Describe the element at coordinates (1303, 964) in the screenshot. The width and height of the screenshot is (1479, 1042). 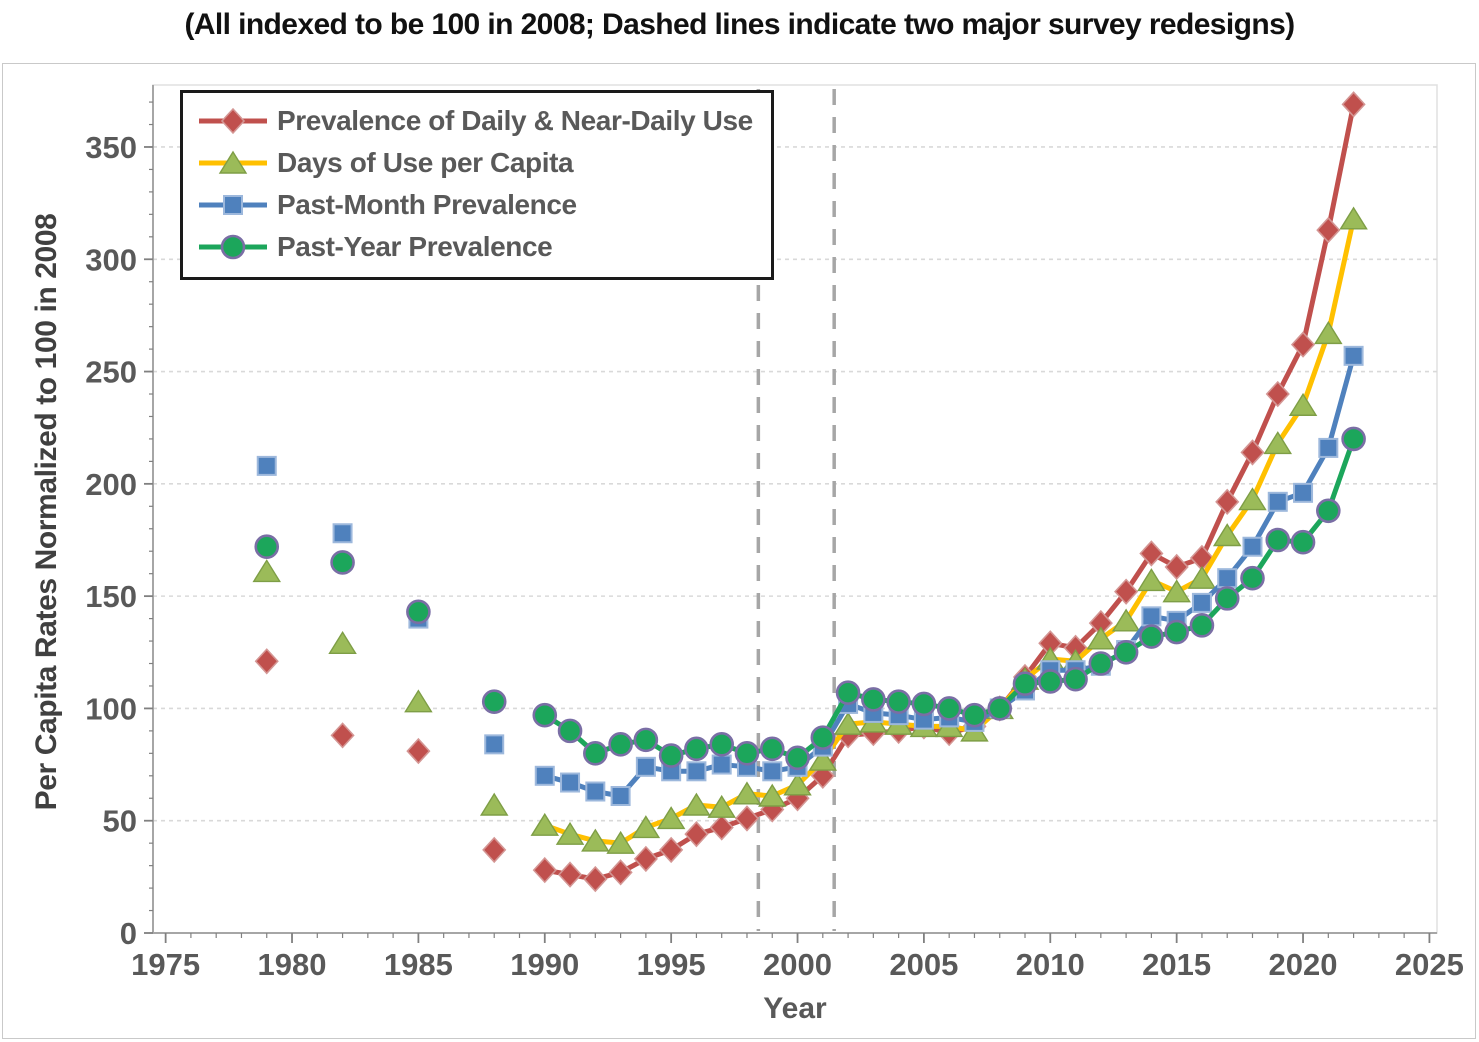
I see `x-tick-label: 2020` at that location.